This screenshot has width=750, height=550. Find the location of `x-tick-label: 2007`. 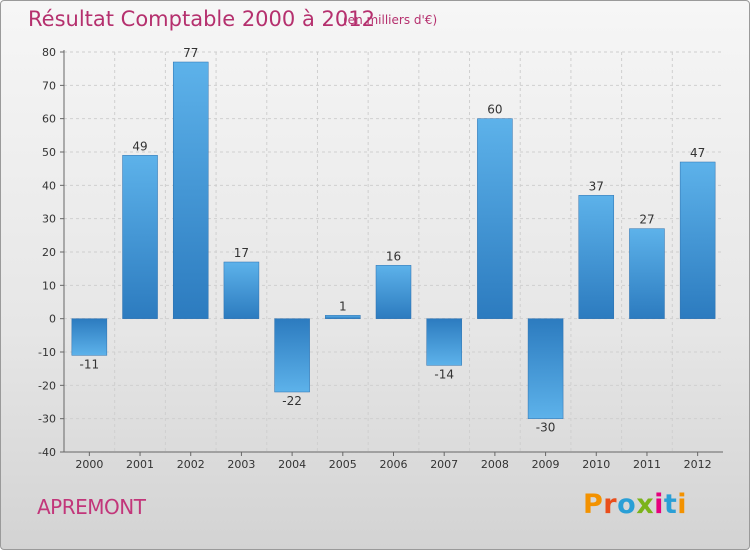

x-tick-label: 2007 is located at coordinates (444, 464).